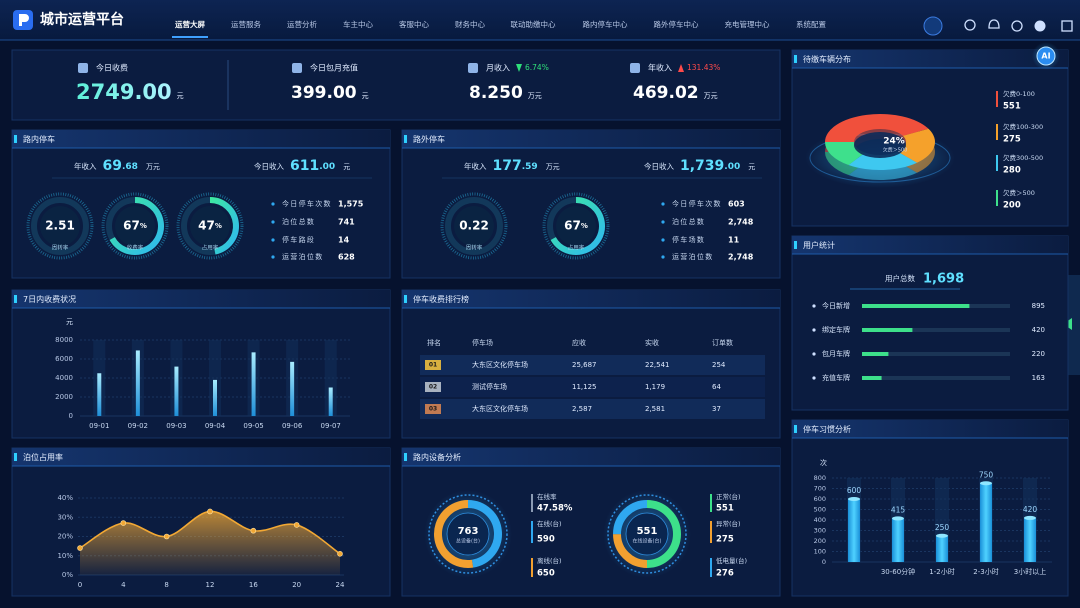 This screenshot has width=1080, height=608. What do you see at coordinates (1017, 26) in the screenshot?
I see `icon-info` at bounding box center [1017, 26].